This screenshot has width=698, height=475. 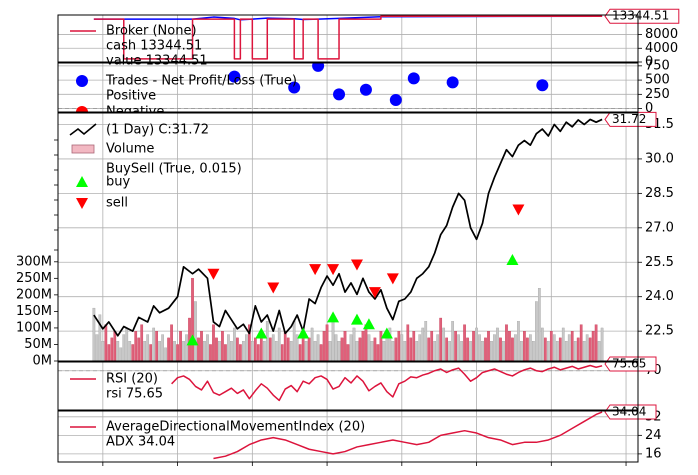 What do you see at coordinates (348, 436) in the screenshot?
I see `adx-frame` at bounding box center [348, 436].